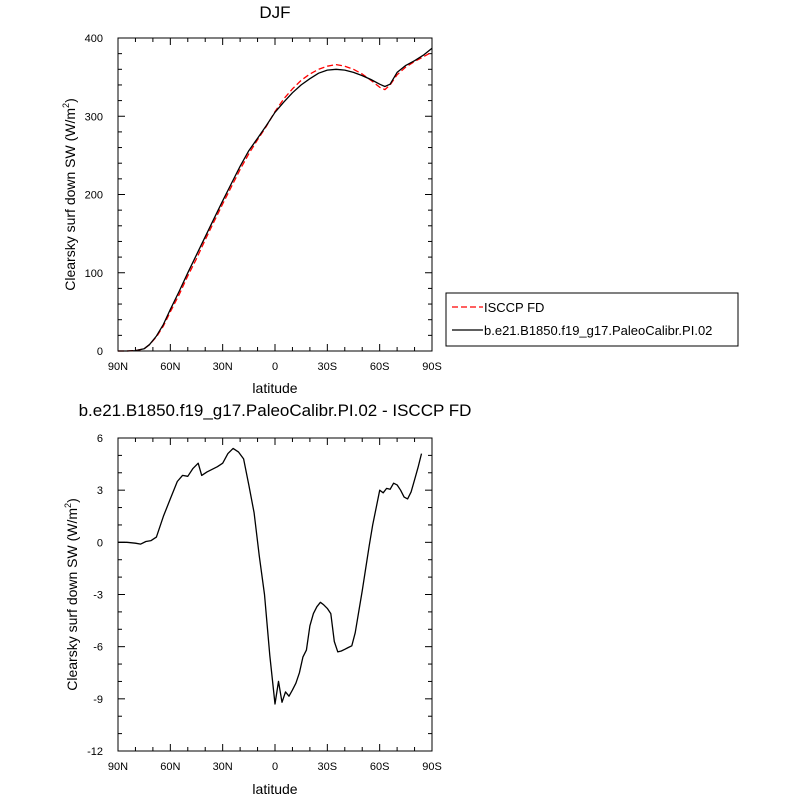 This screenshot has width=800, height=800. Describe the element at coordinates (94, 274) in the screenshot. I see `top-y-tick-label: 100` at that location.